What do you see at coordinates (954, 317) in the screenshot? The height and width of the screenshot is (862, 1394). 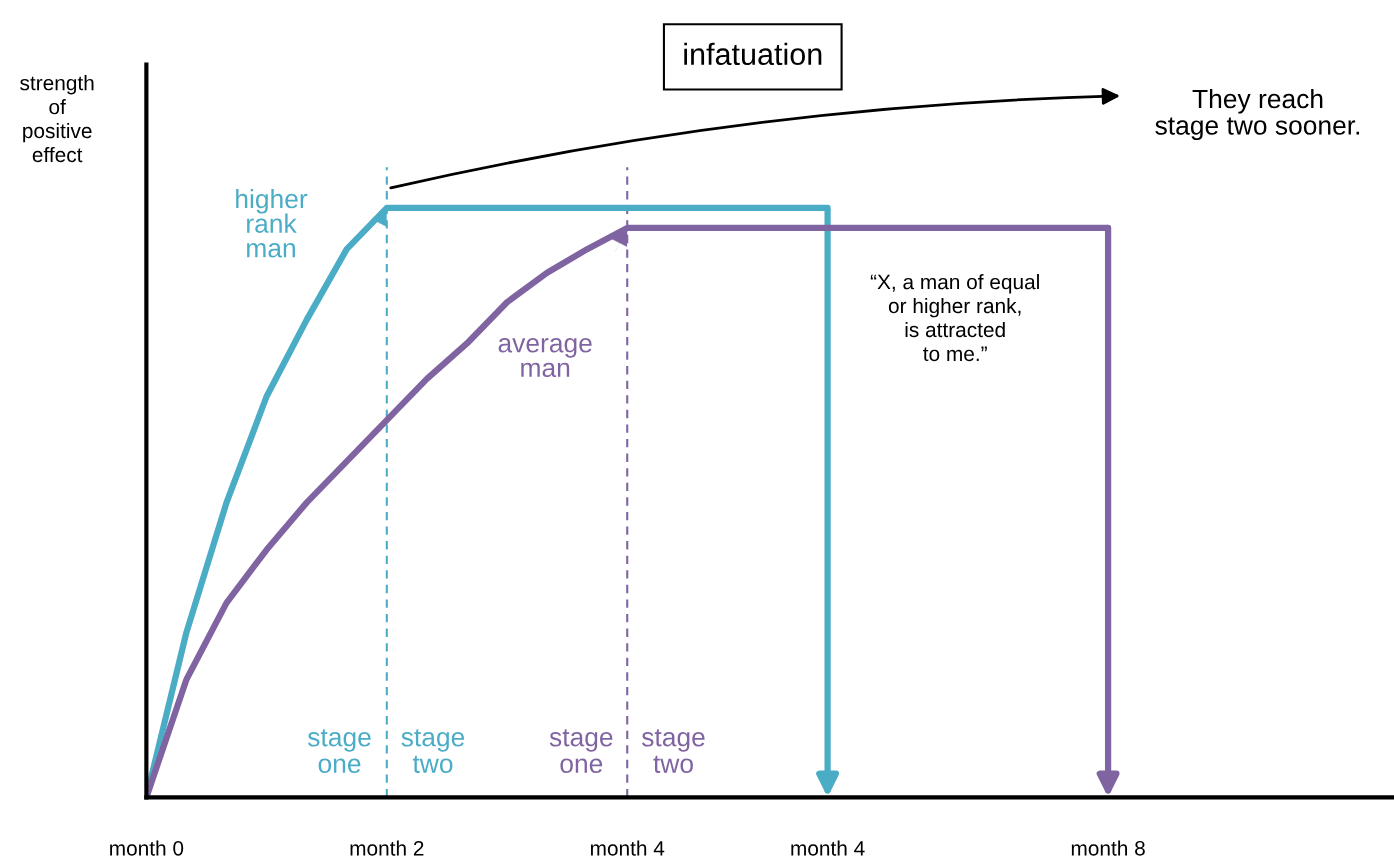 I see `annotation: “X, a man of equal or higher rank, is attracted to me.”` at bounding box center [954, 317].